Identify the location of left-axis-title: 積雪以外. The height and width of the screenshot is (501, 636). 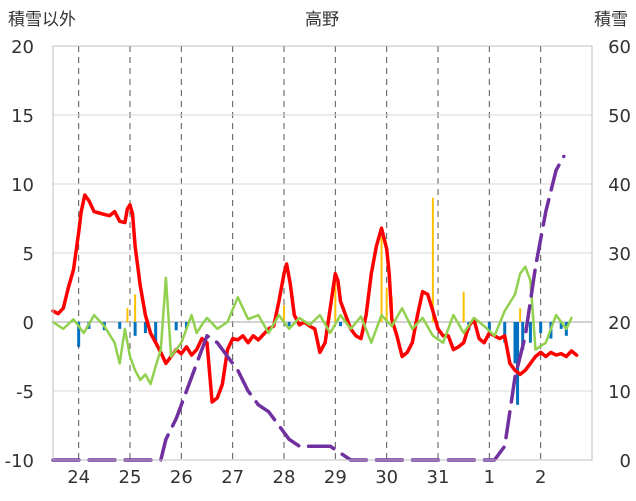
(42, 20).